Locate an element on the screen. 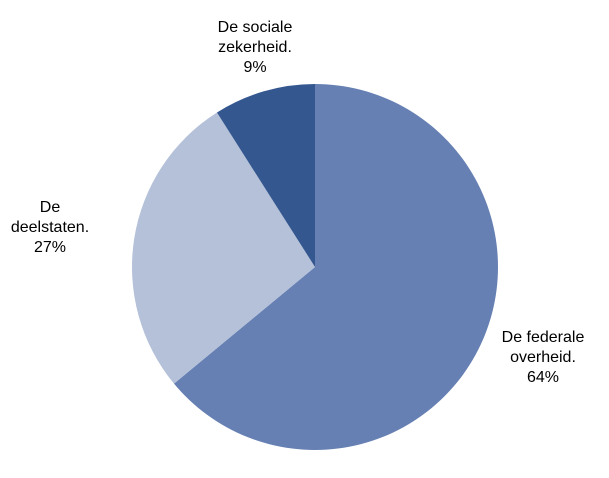  value-label: 27% is located at coordinates (50, 247).